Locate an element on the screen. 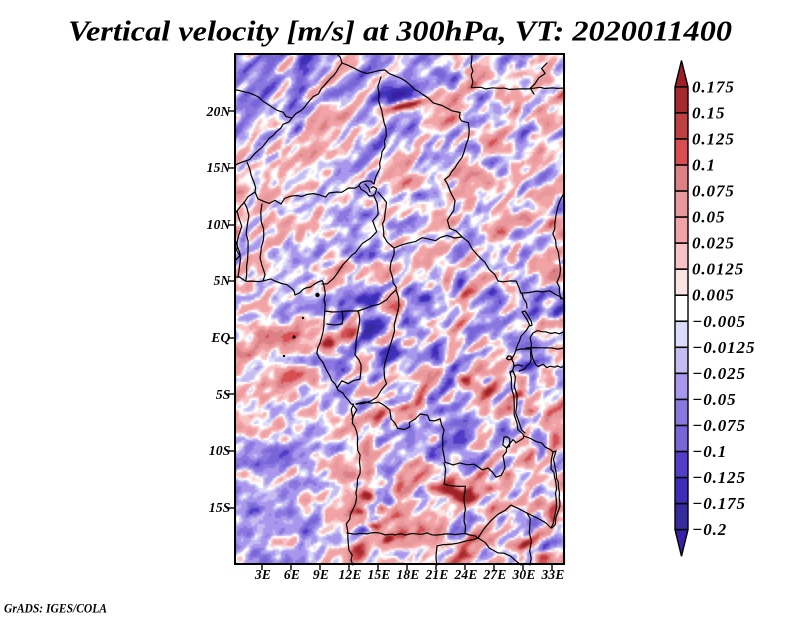  svg-text: 3E is located at coordinates (262, 574).